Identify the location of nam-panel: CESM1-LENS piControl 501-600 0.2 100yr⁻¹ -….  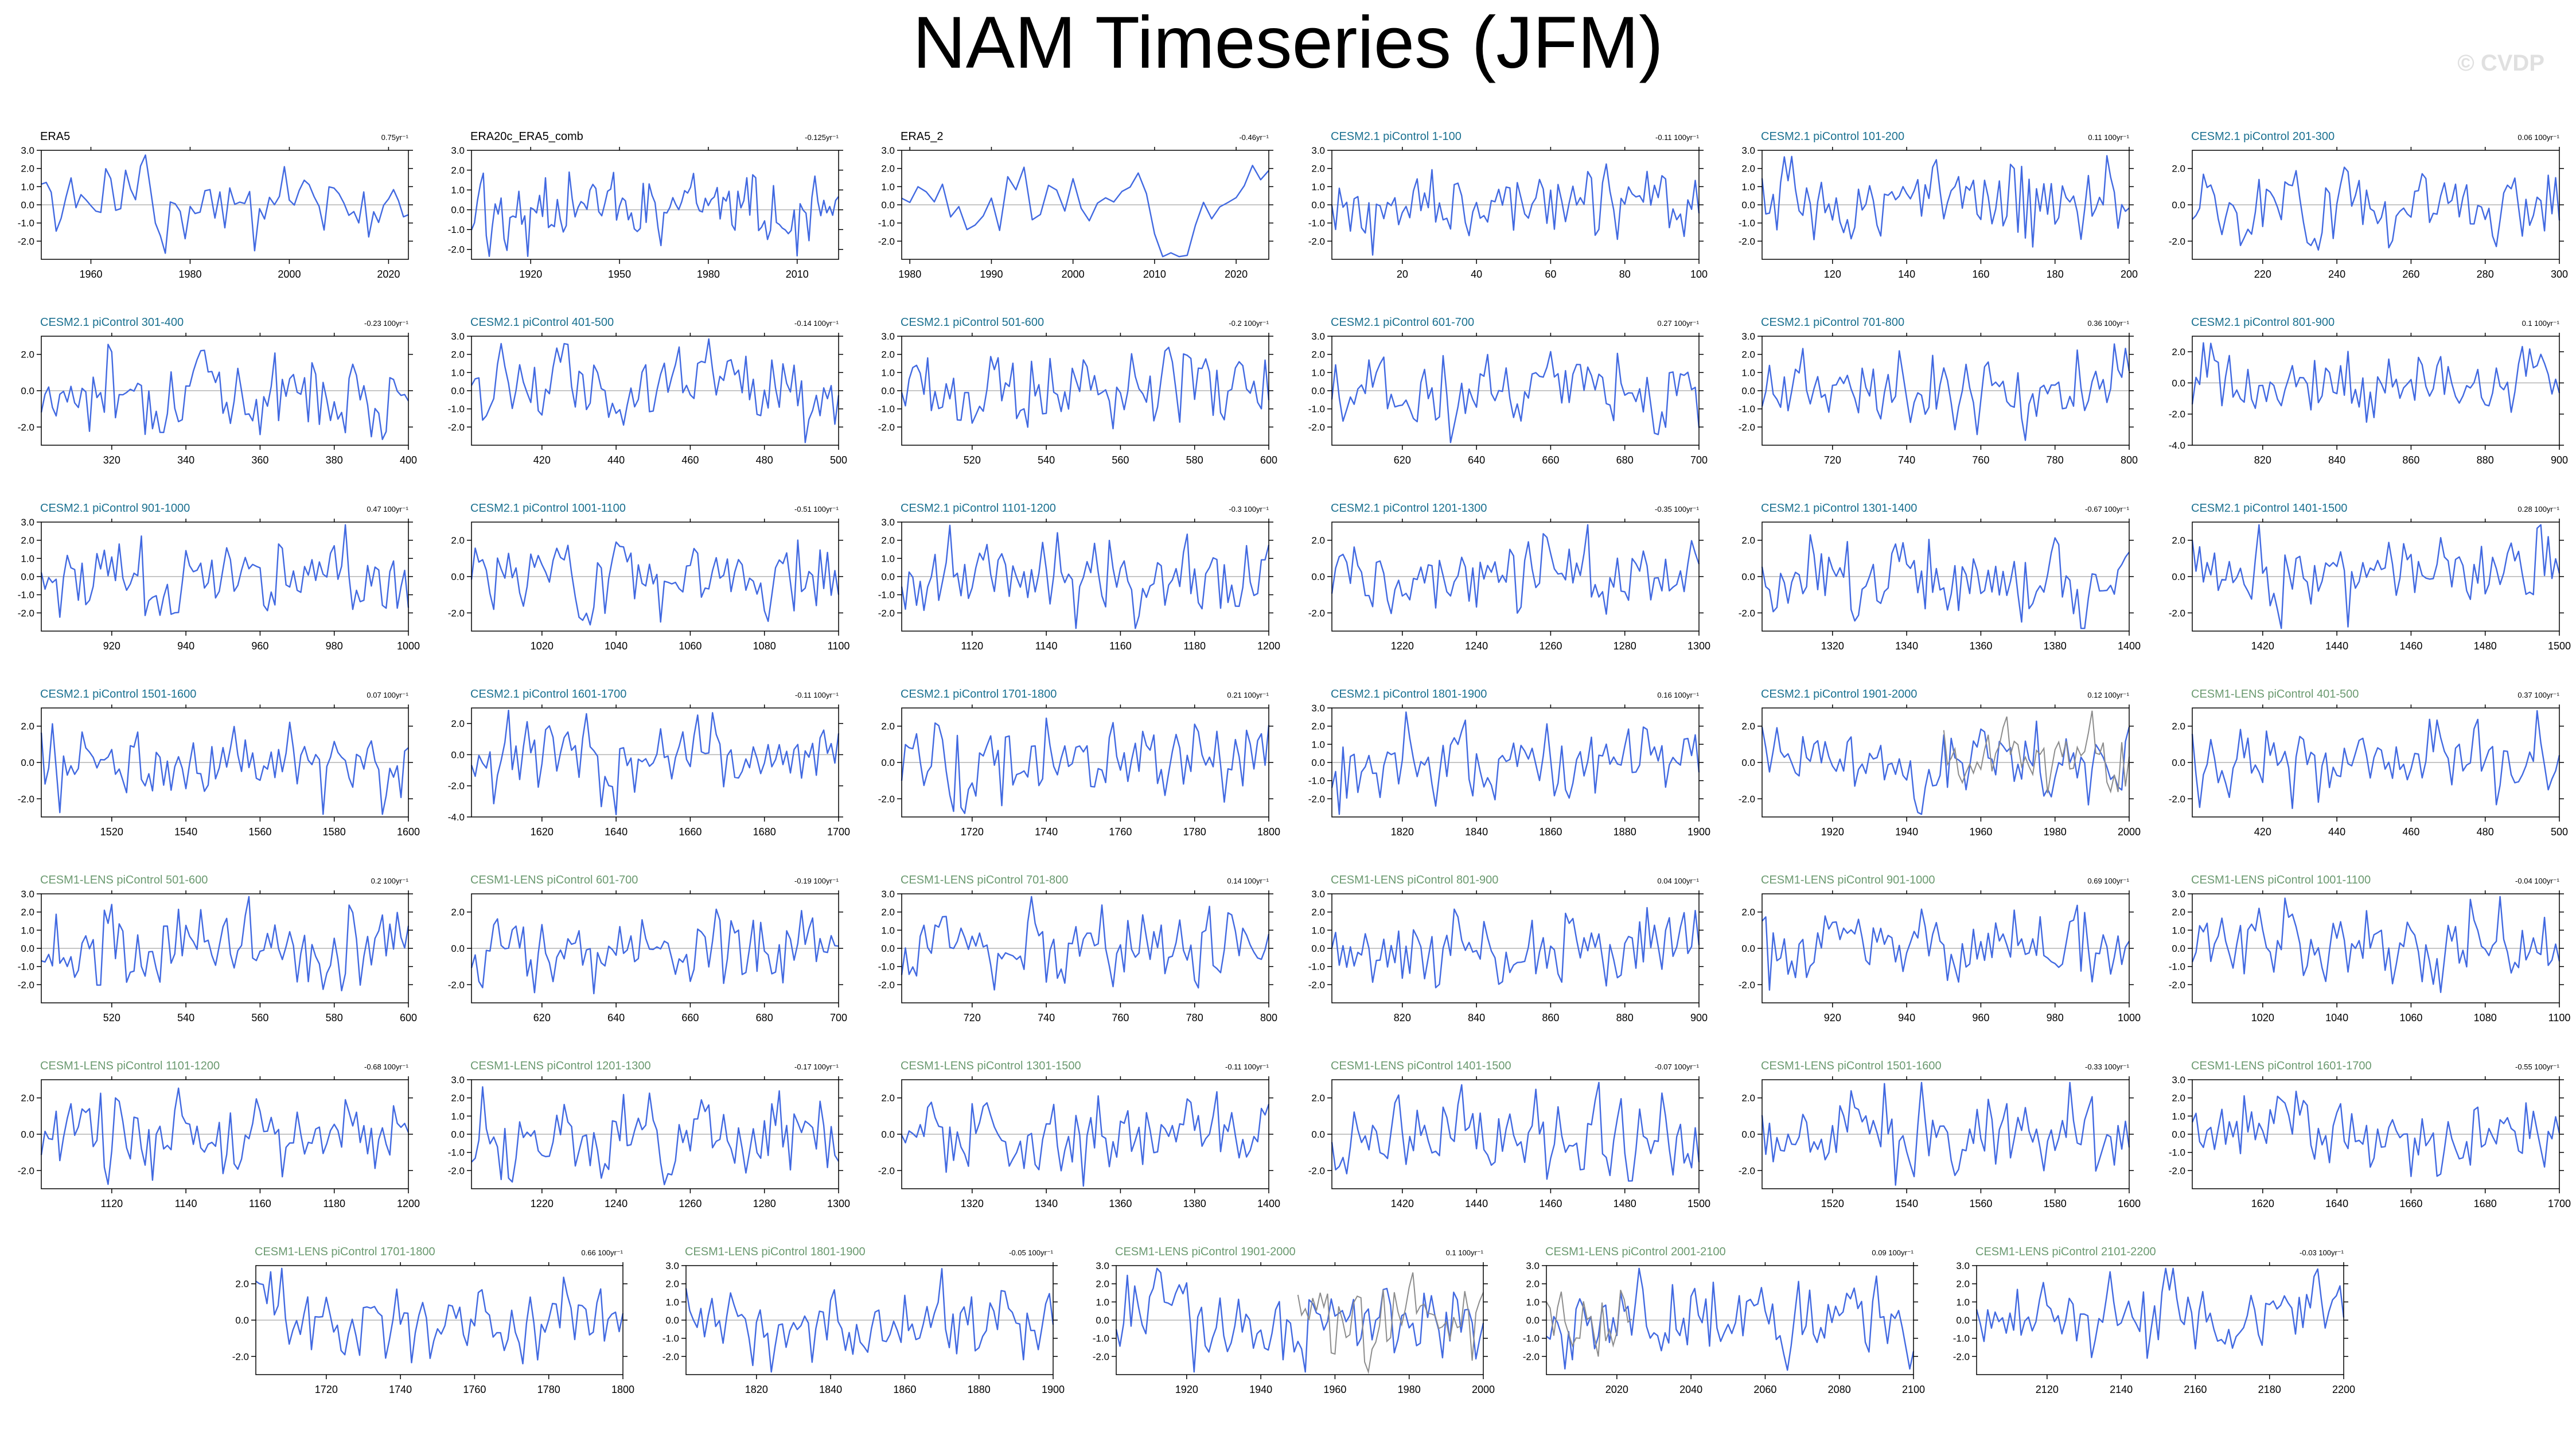
(217, 949).